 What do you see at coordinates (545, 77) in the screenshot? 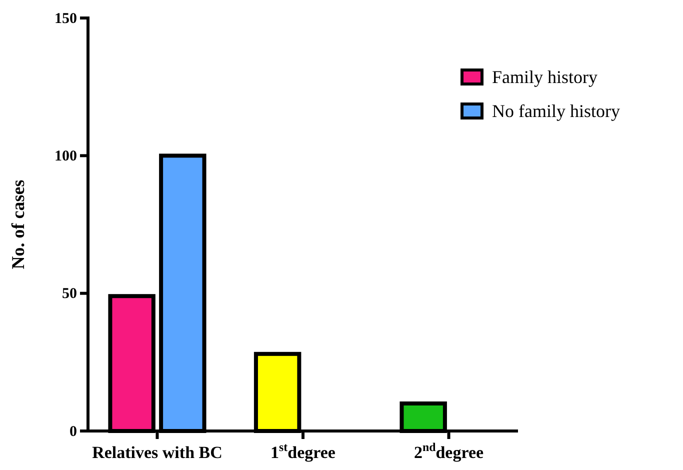
I see `legend-label: Family history` at bounding box center [545, 77].